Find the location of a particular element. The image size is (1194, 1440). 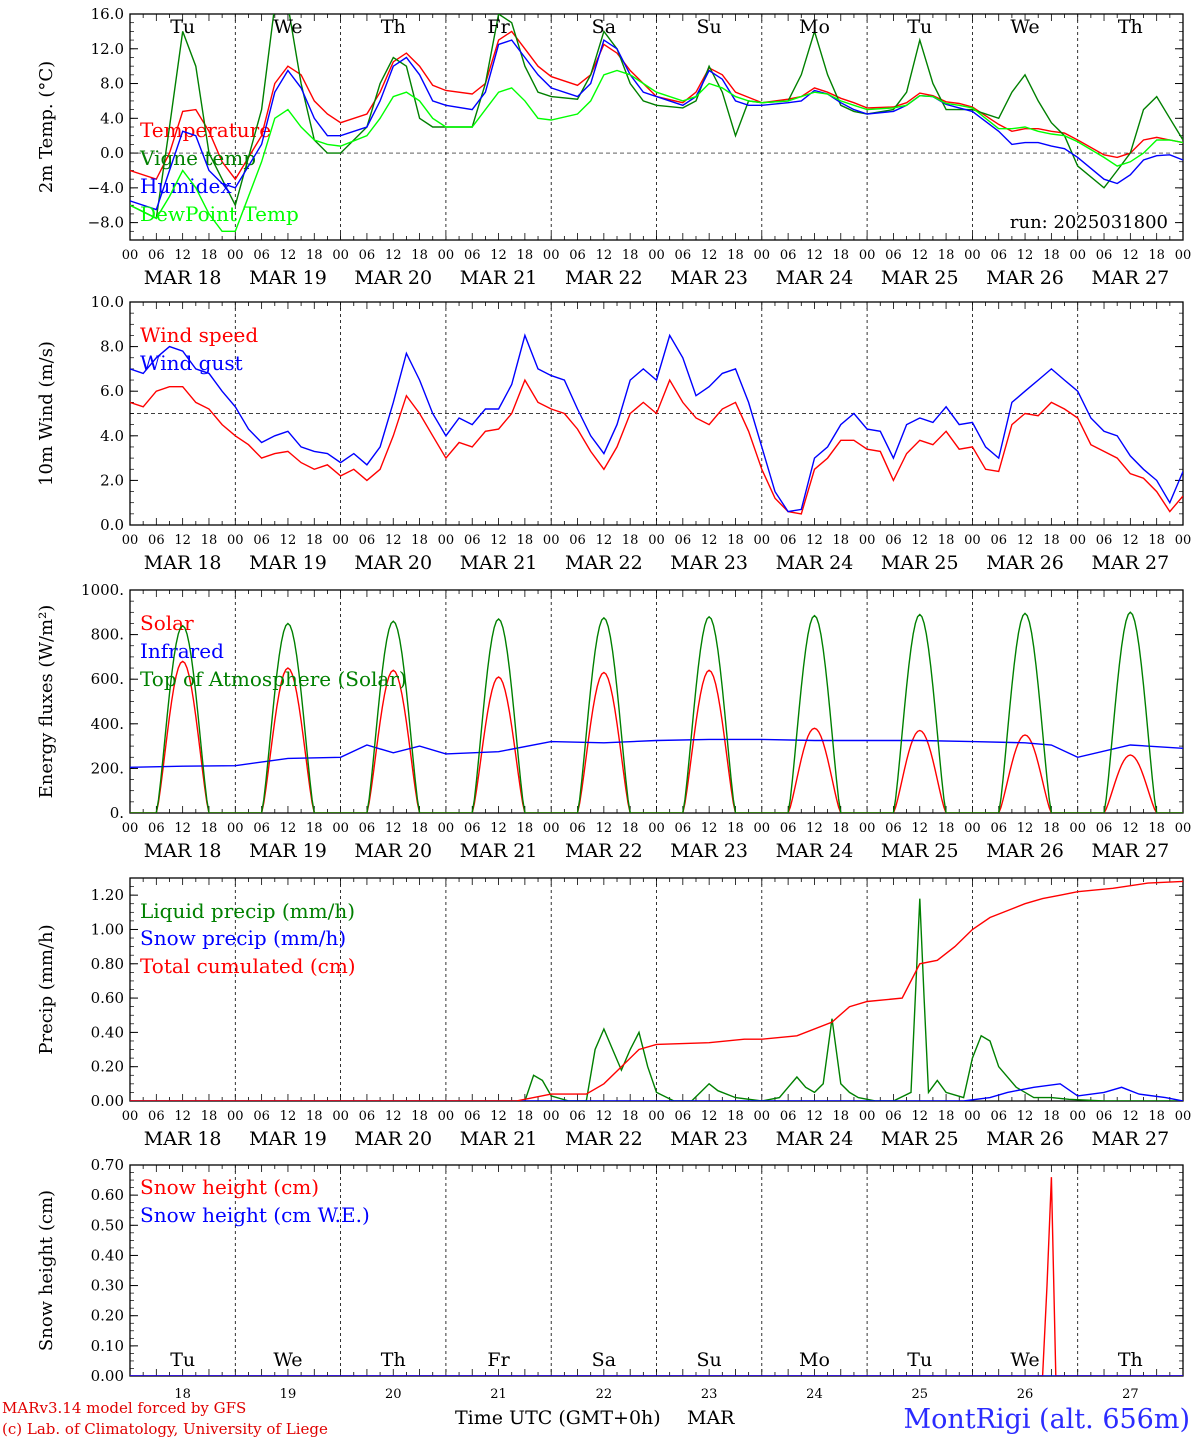

y-tick-label: −4.0 is located at coordinates (106, 188).